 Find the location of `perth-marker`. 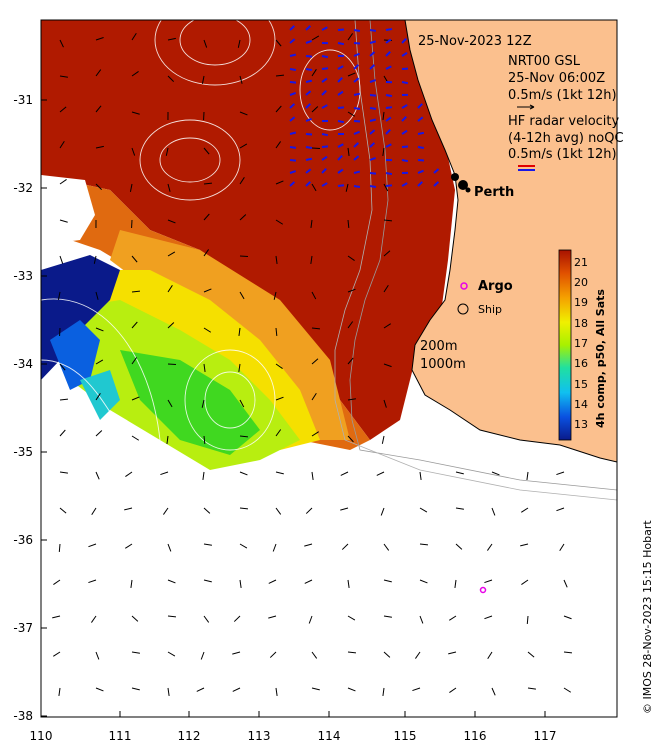

perth-marker is located at coordinates (468, 190).